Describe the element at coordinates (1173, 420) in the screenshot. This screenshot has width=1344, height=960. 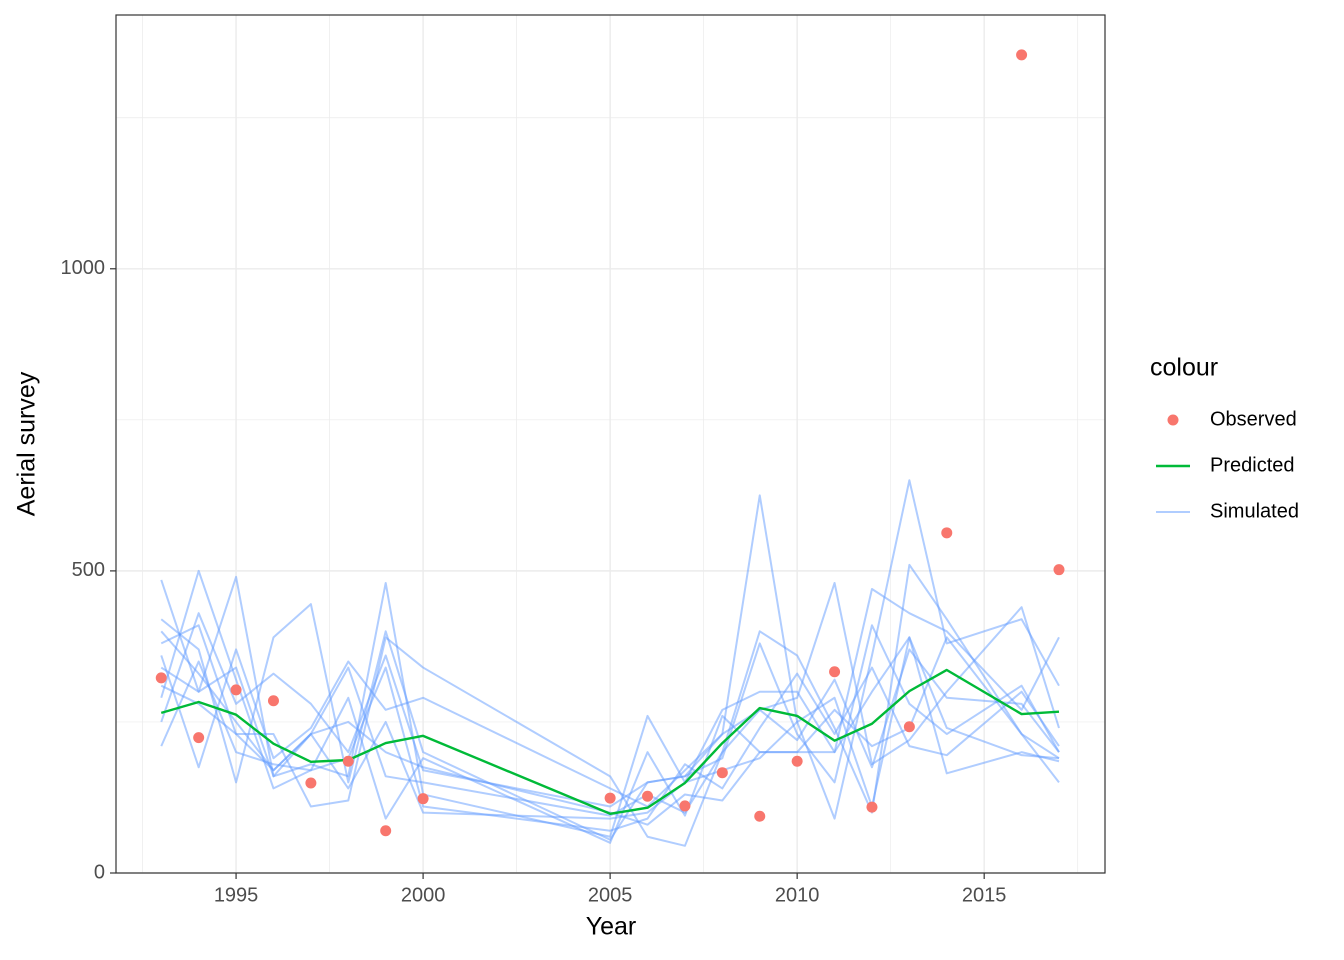
I see `legend-key` at that location.